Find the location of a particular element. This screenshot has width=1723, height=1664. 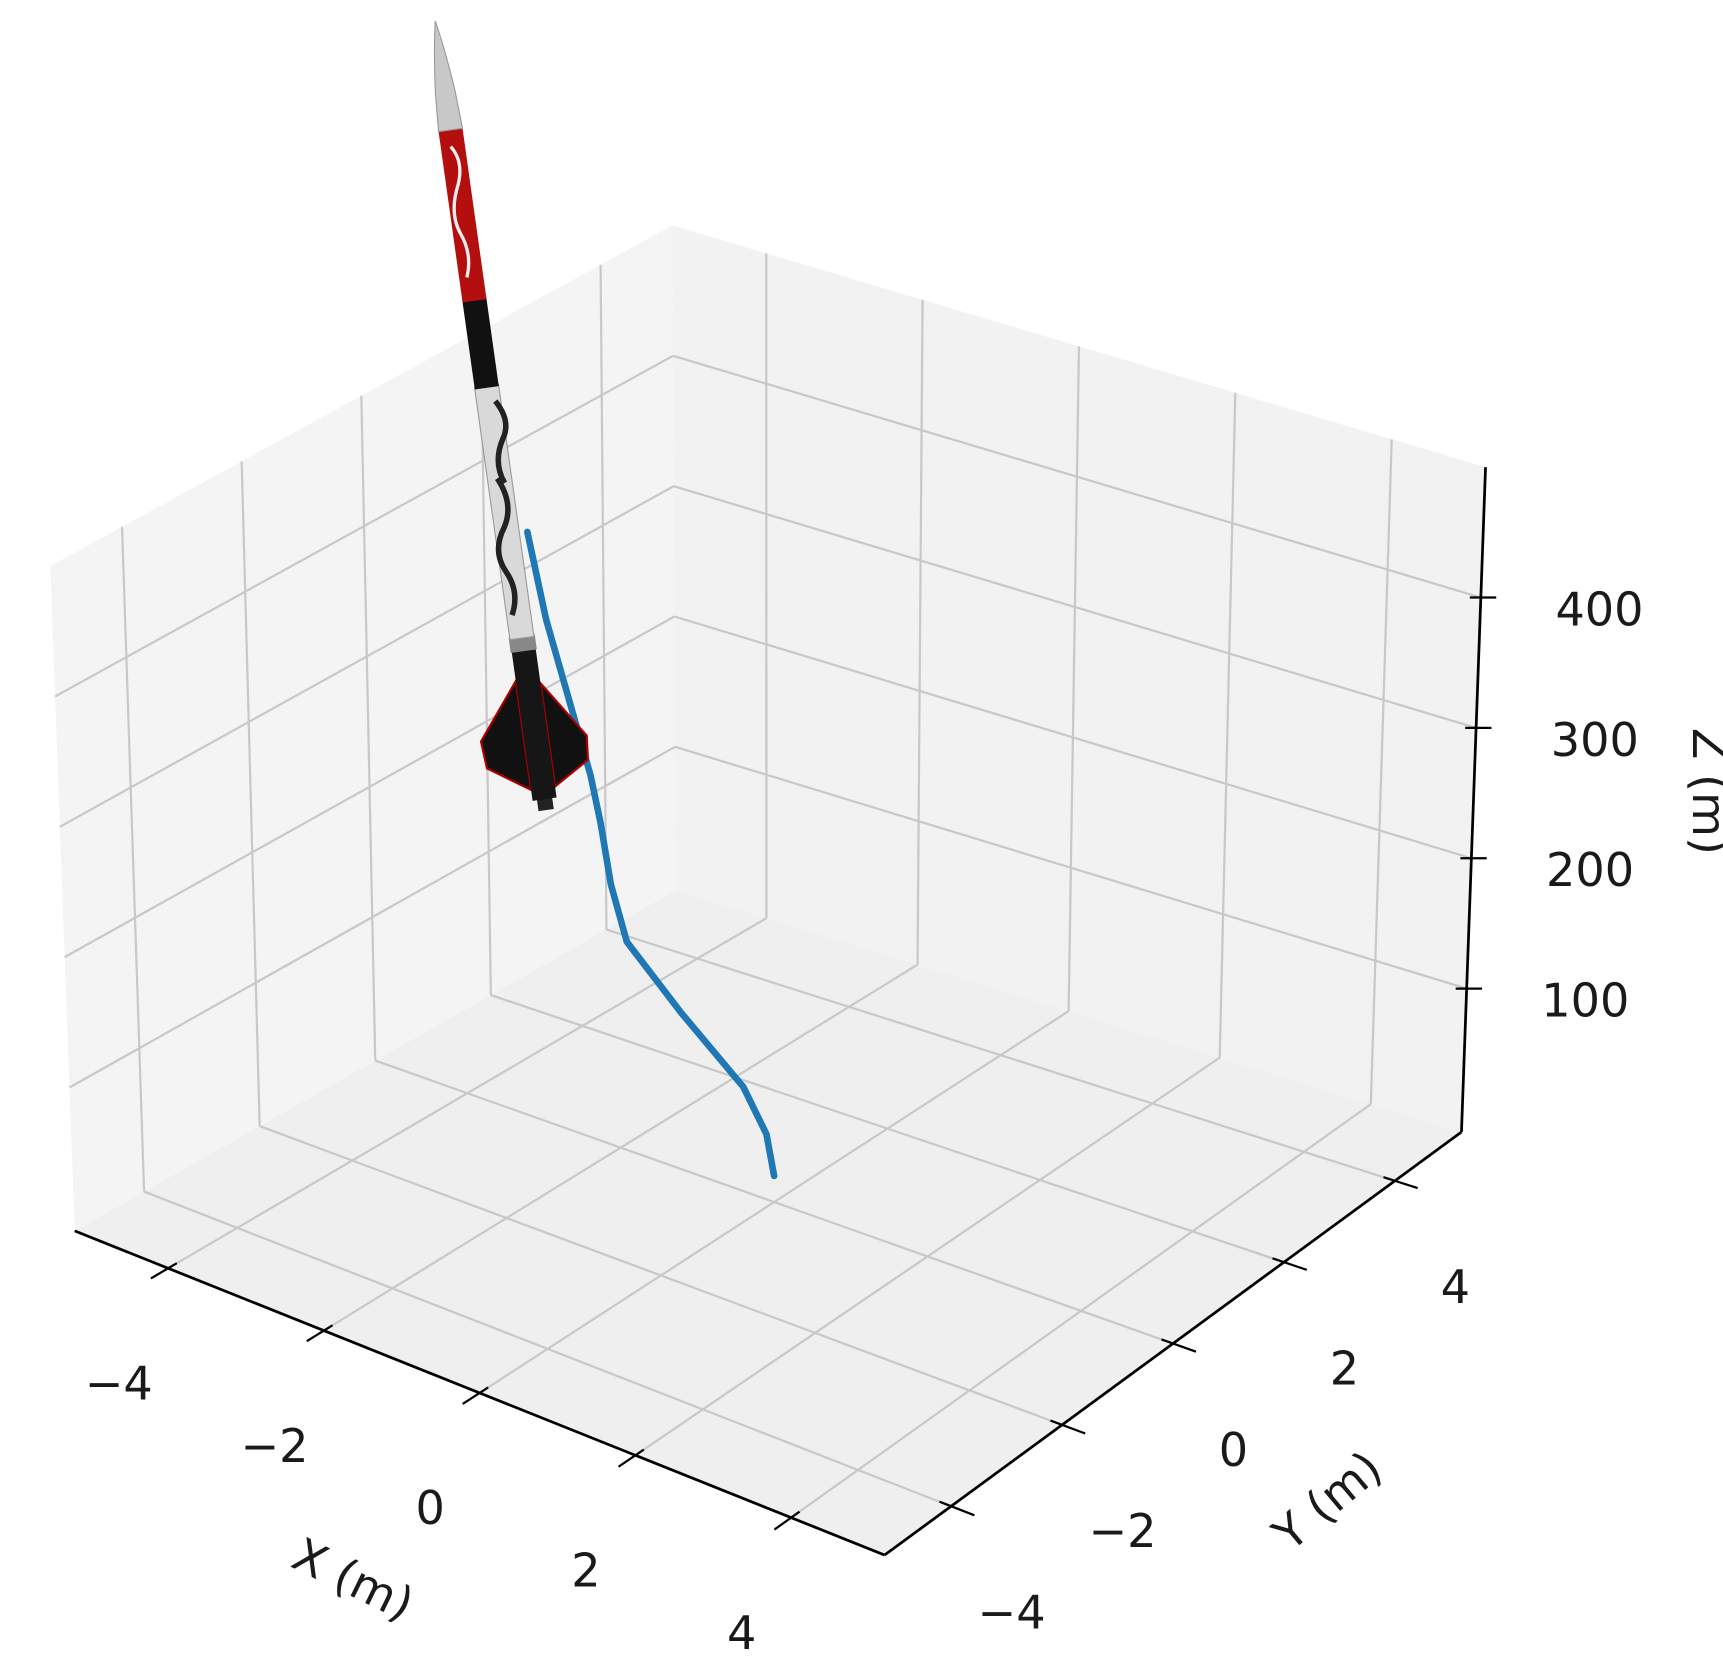

z-tick-label: 200 is located at coordinates (1590, 870).